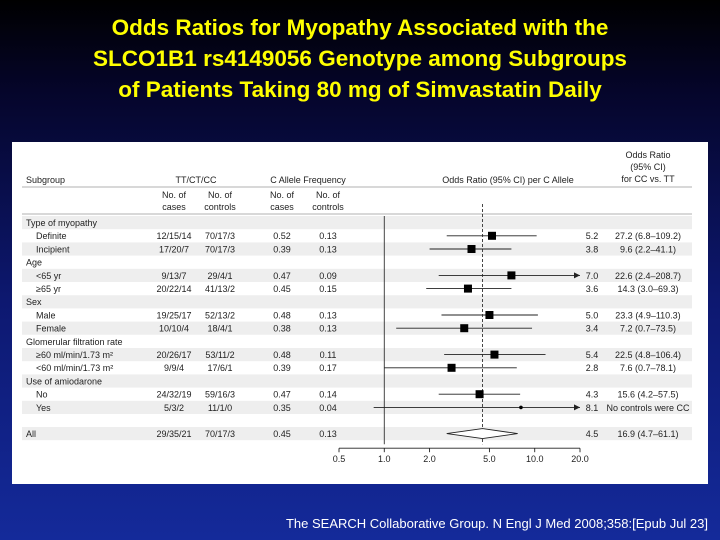 The height and width of the screenshot is (540, 720). I want to click on header-sub-cases-0-line1: No. of, so click(174, 195).